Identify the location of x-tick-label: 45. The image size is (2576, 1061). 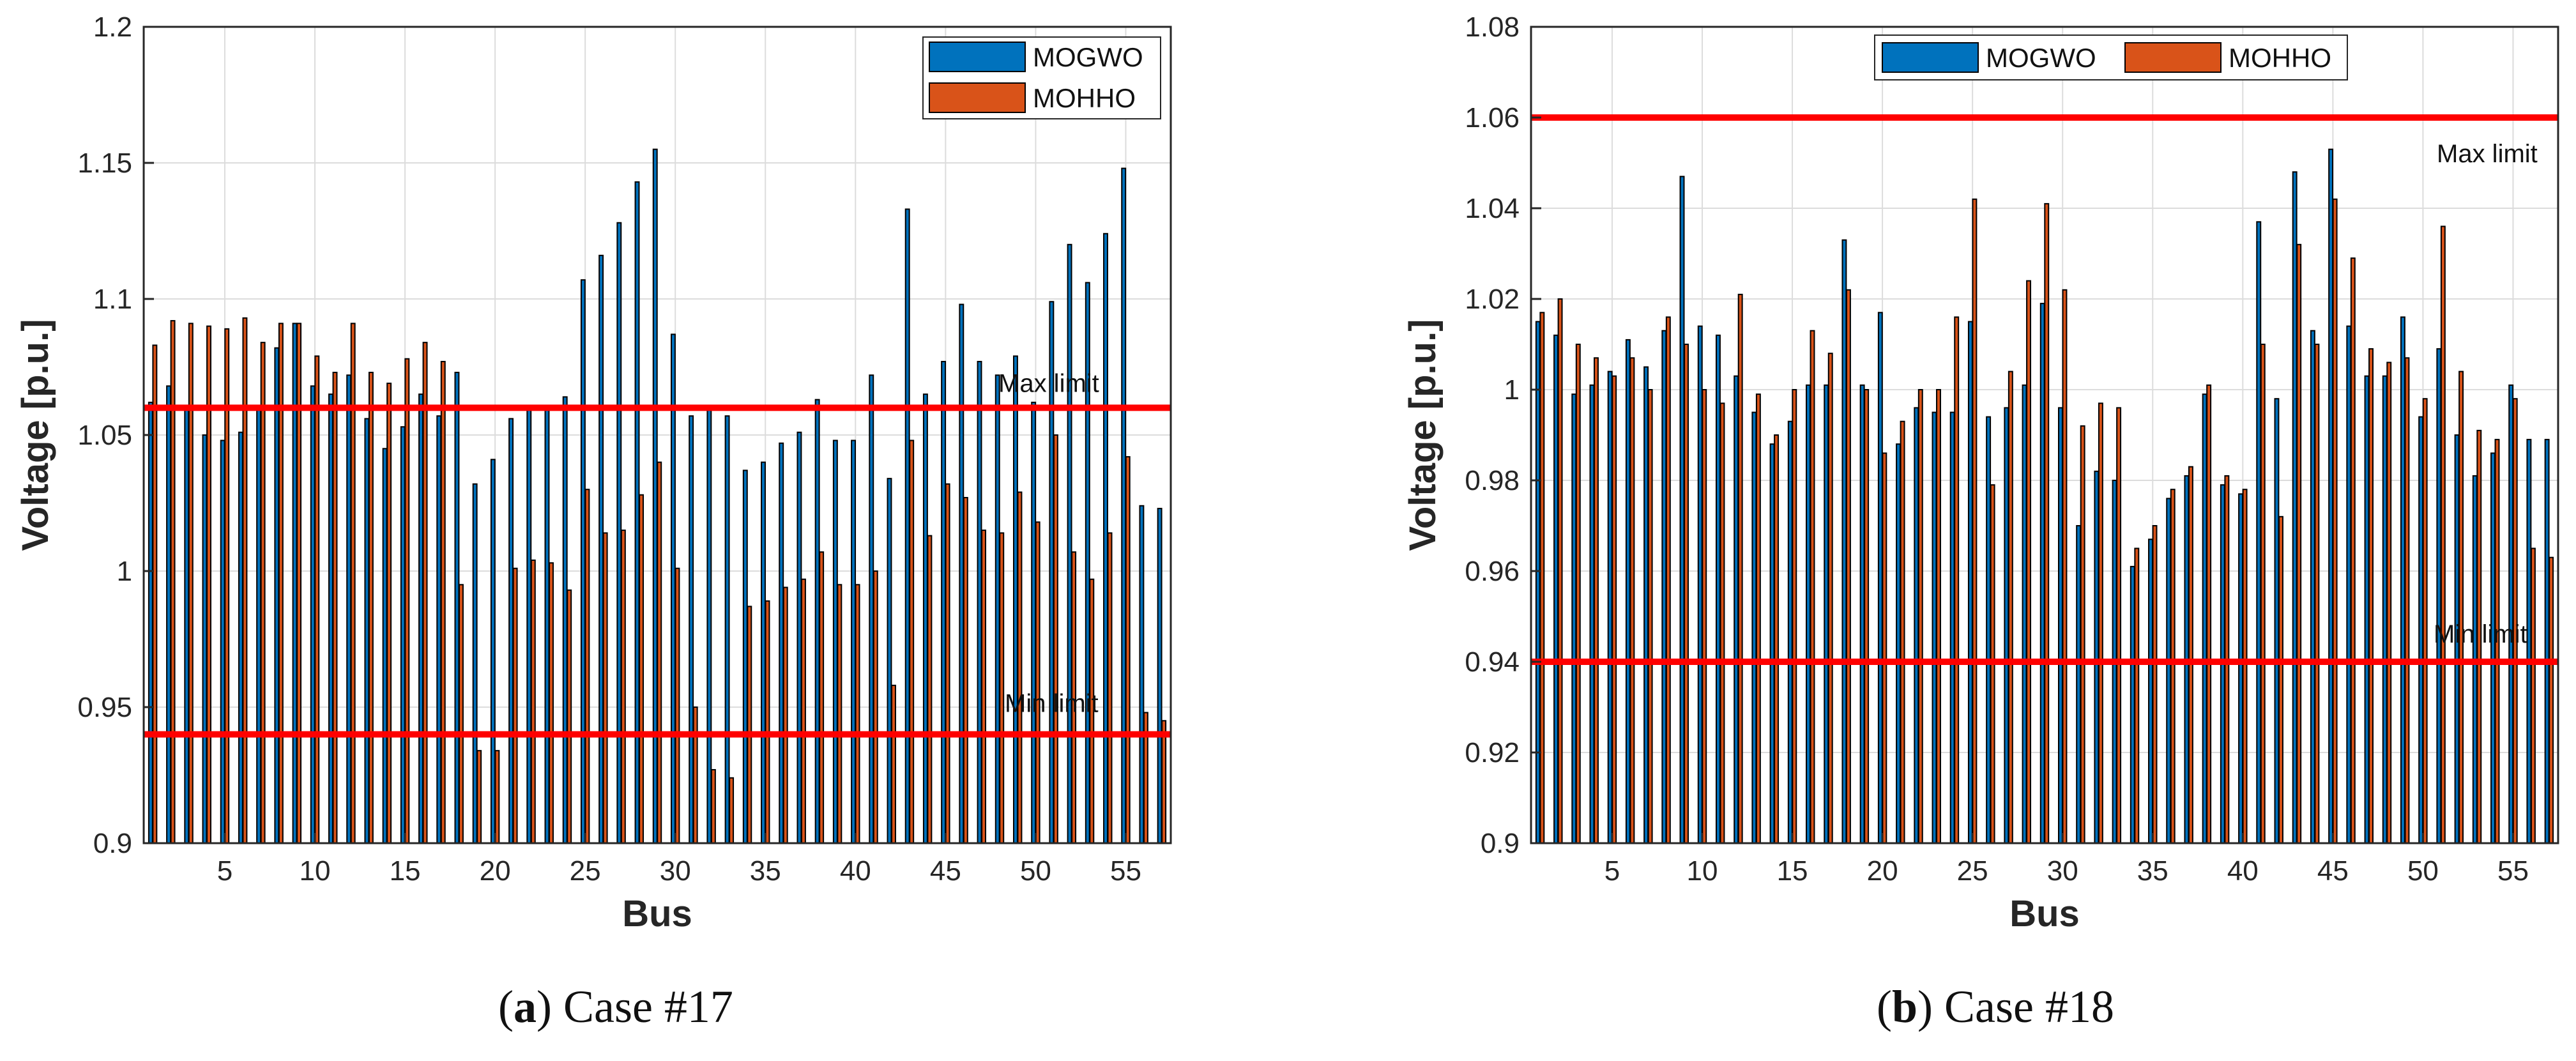
(945, 871).